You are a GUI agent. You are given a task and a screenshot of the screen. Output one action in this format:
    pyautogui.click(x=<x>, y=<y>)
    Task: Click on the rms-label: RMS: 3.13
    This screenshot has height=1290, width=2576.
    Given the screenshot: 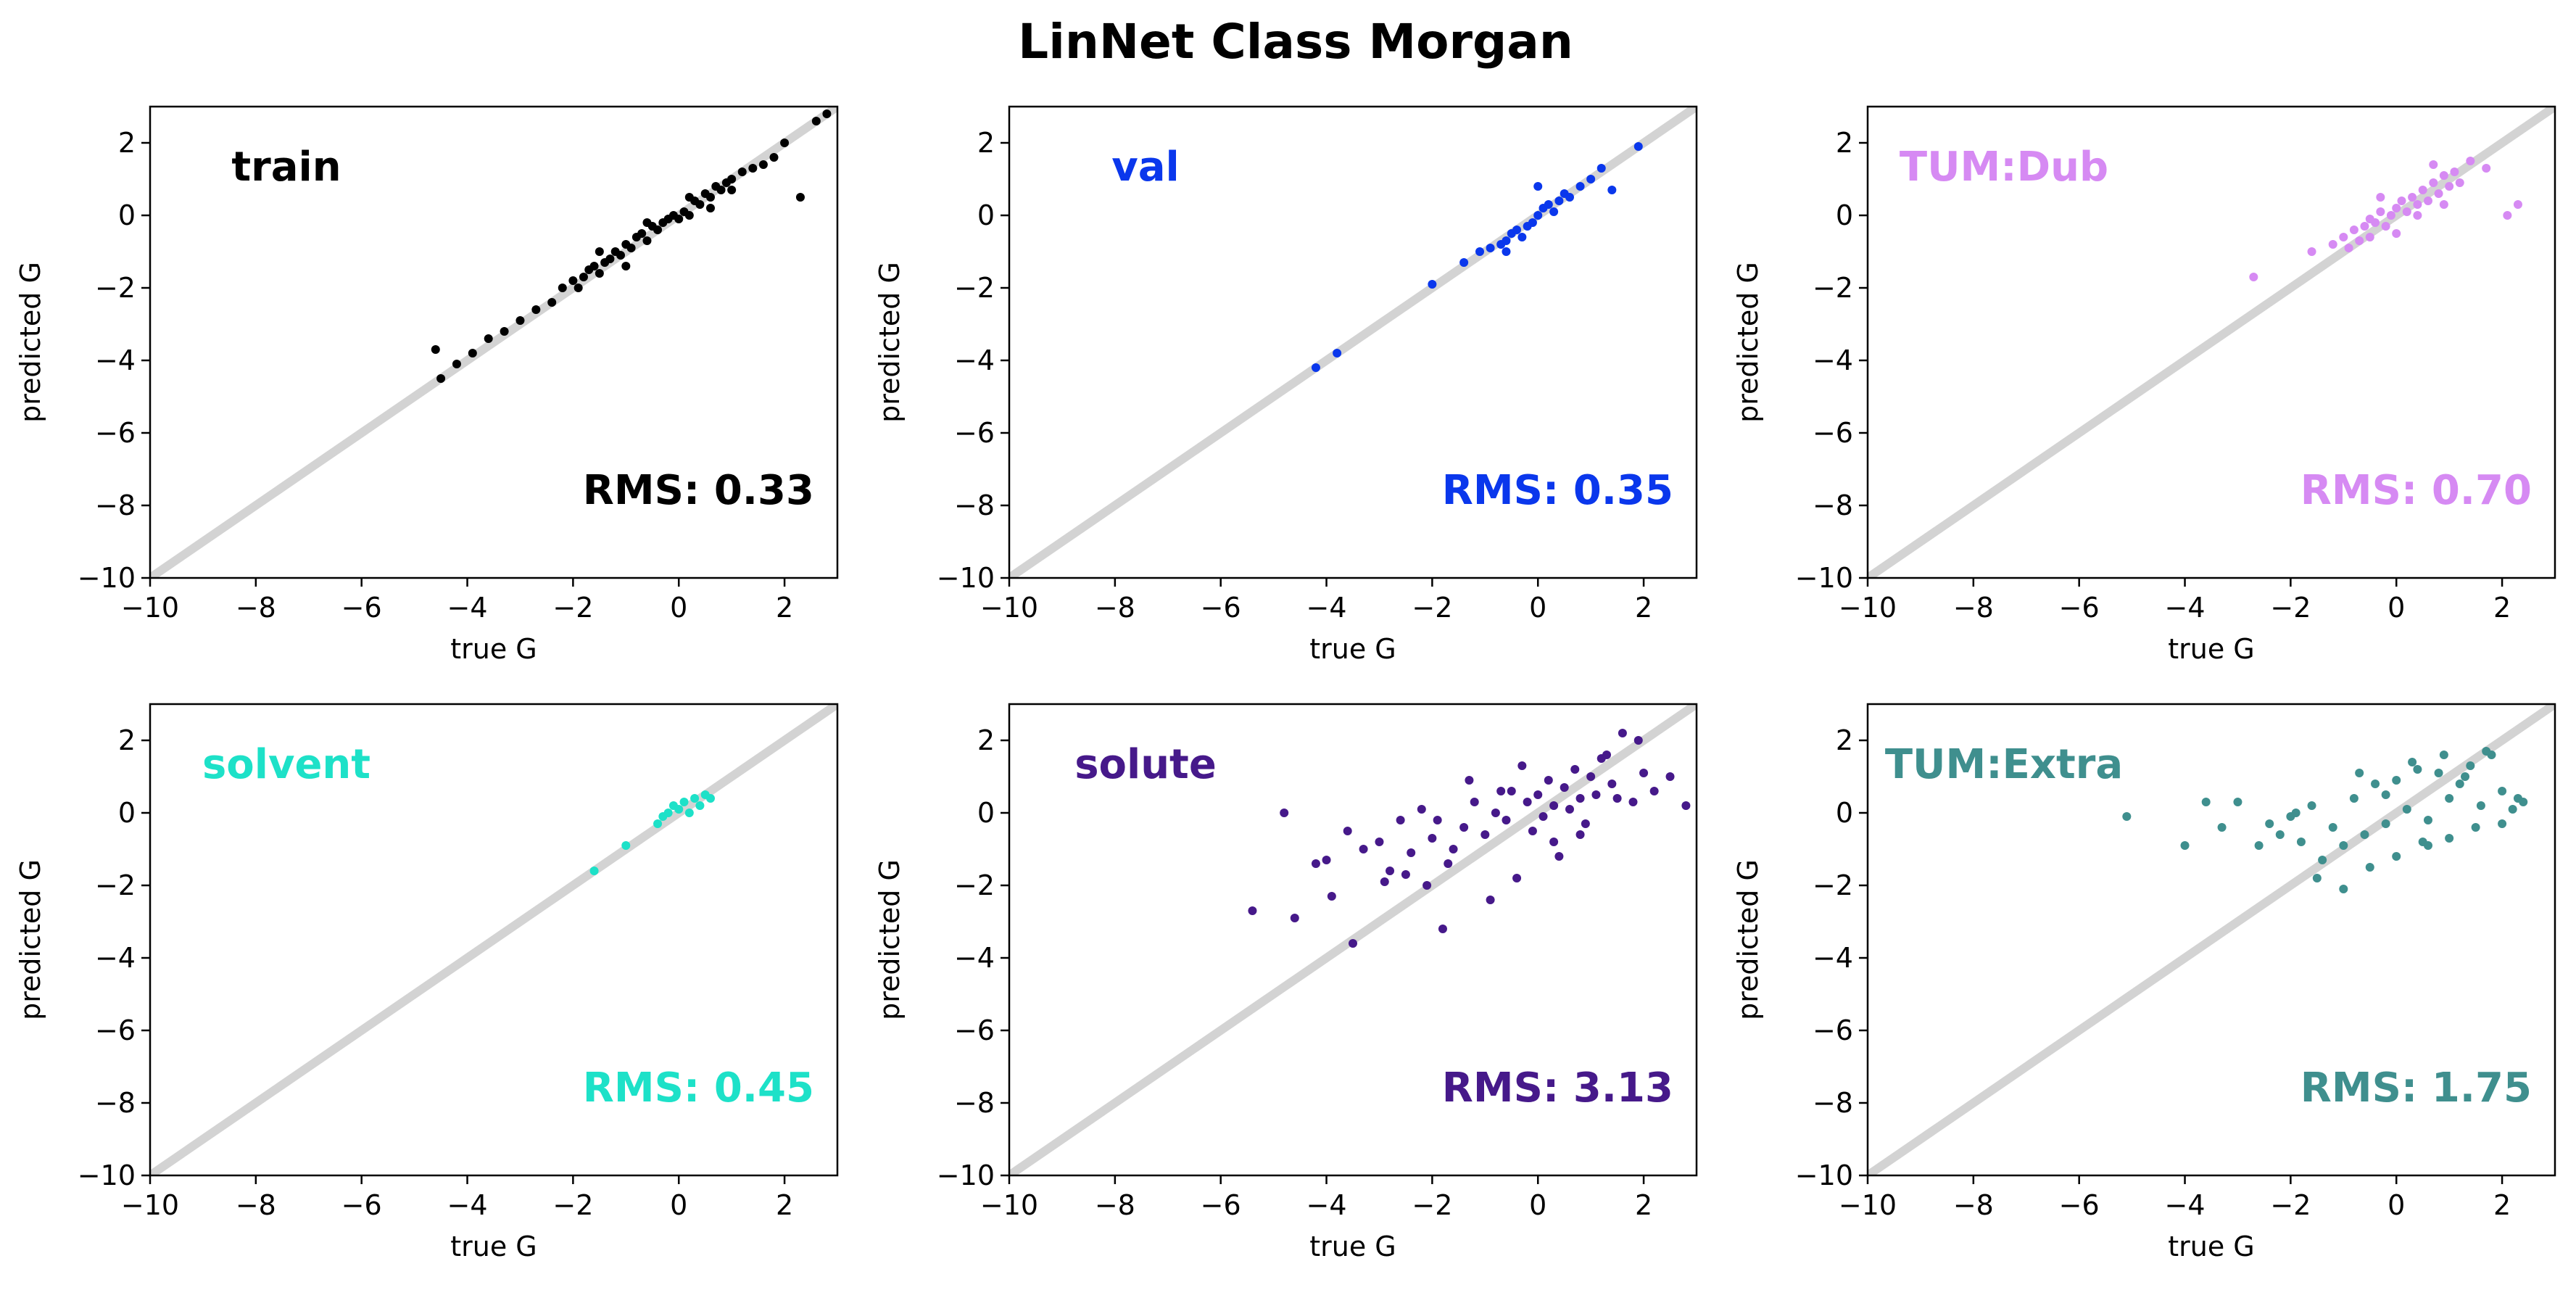 What is the action you would take?
    pyautogui.click(x=1558, y=1088)
    